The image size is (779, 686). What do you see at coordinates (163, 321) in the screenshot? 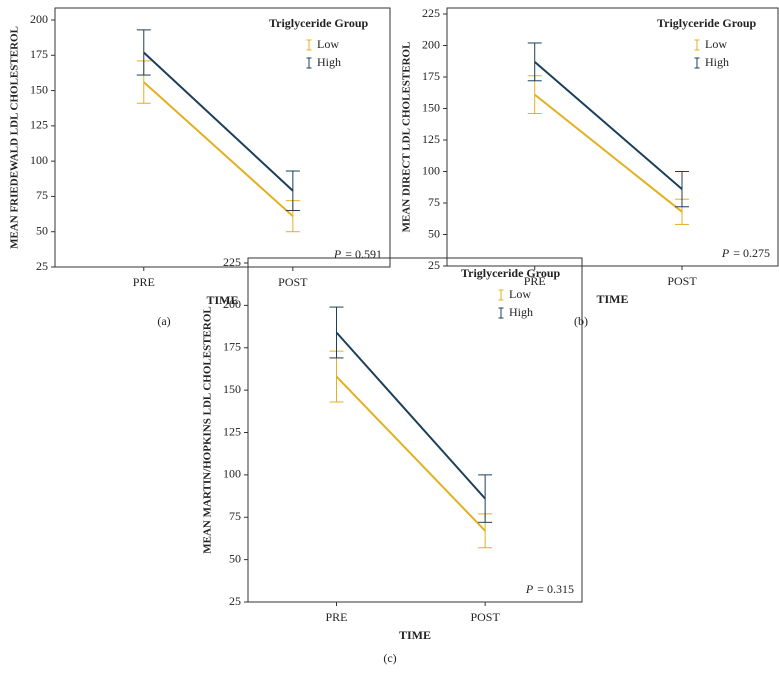
I see `caption: (a)` at bounding box center [163, 321].